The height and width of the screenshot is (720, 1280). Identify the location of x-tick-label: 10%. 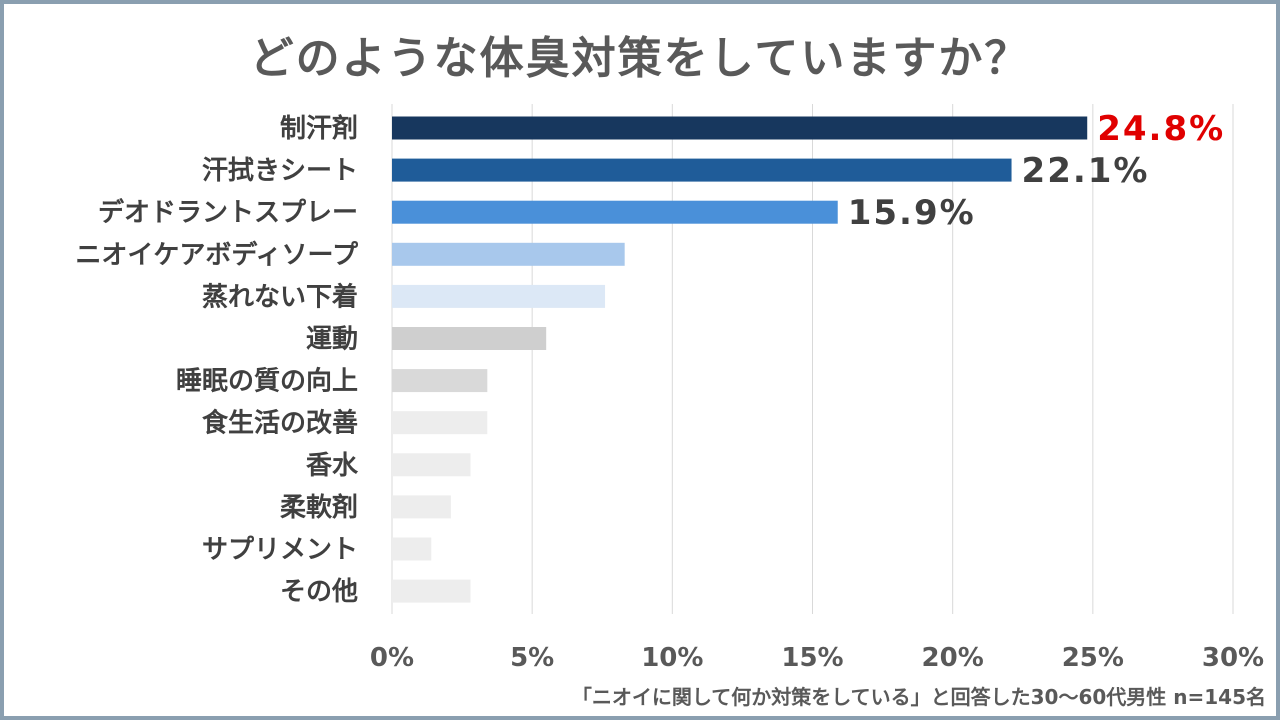
(672, 658).